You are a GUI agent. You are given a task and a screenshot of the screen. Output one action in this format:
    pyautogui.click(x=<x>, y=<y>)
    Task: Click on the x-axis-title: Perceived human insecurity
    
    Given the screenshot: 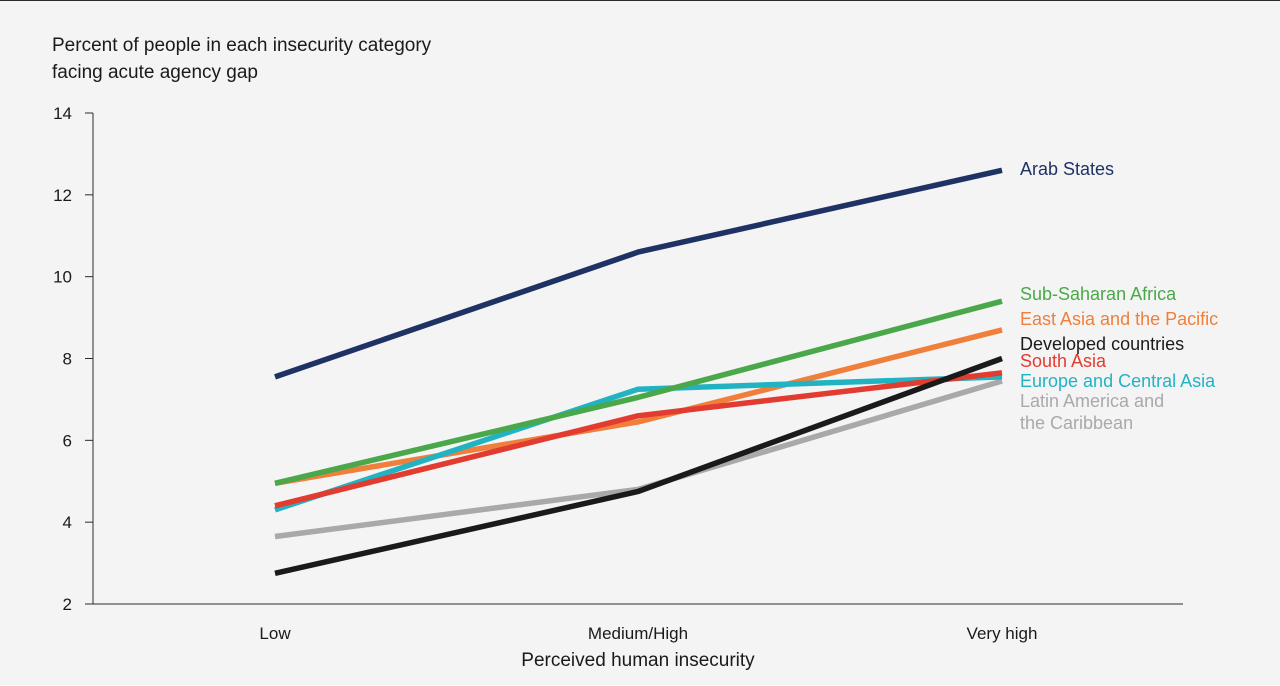 What is the action you would take?
    pyautogui.click(x=638, y=660)
    